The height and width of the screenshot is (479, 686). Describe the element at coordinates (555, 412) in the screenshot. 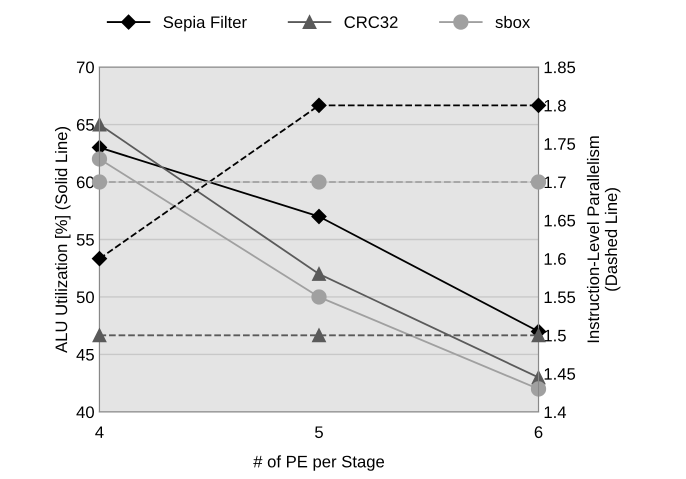

I see `y2-tick-label: 1.4` at that location.